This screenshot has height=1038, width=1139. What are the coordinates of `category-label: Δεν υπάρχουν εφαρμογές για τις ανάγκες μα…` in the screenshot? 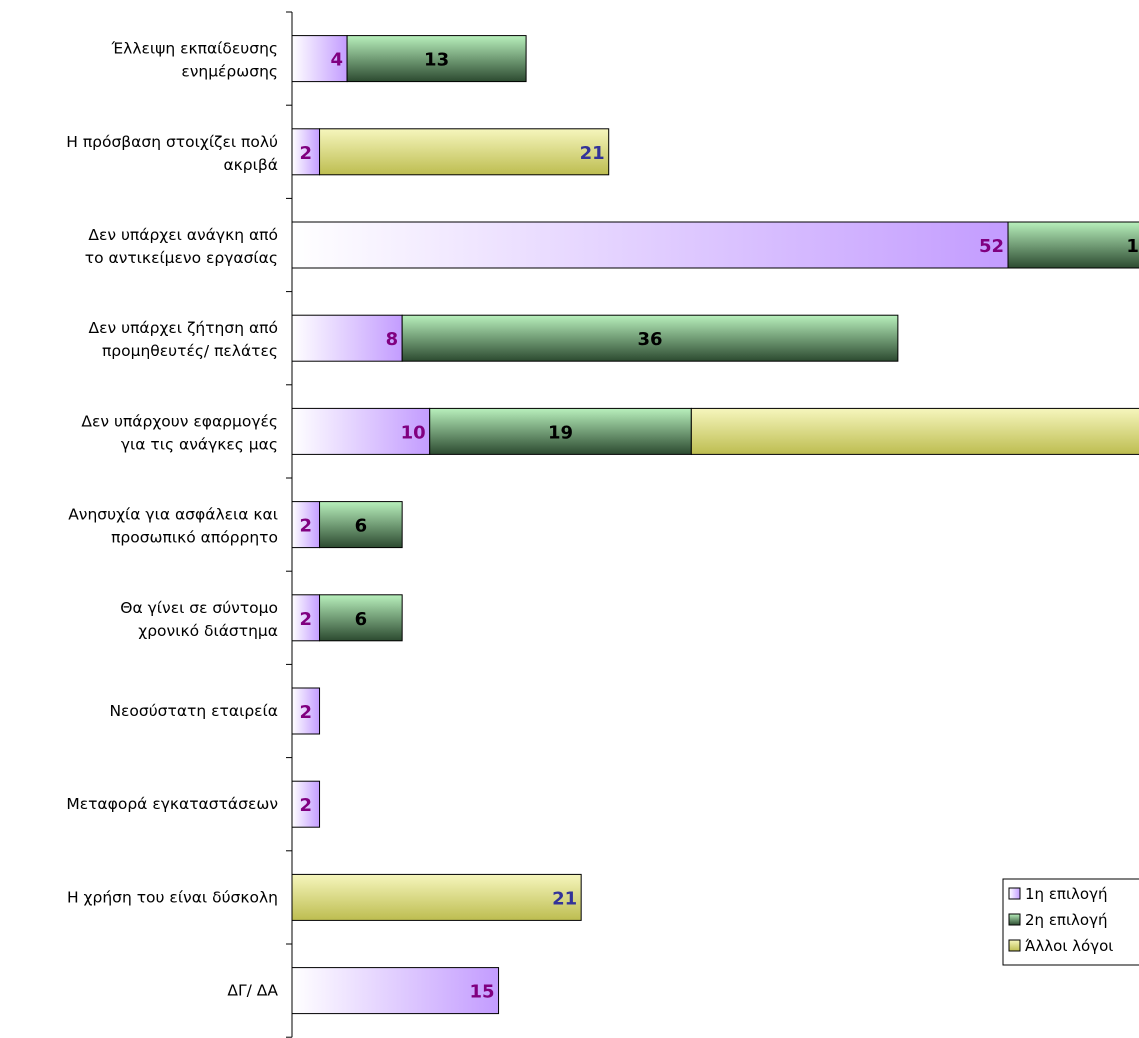 It's located at (179, 432).